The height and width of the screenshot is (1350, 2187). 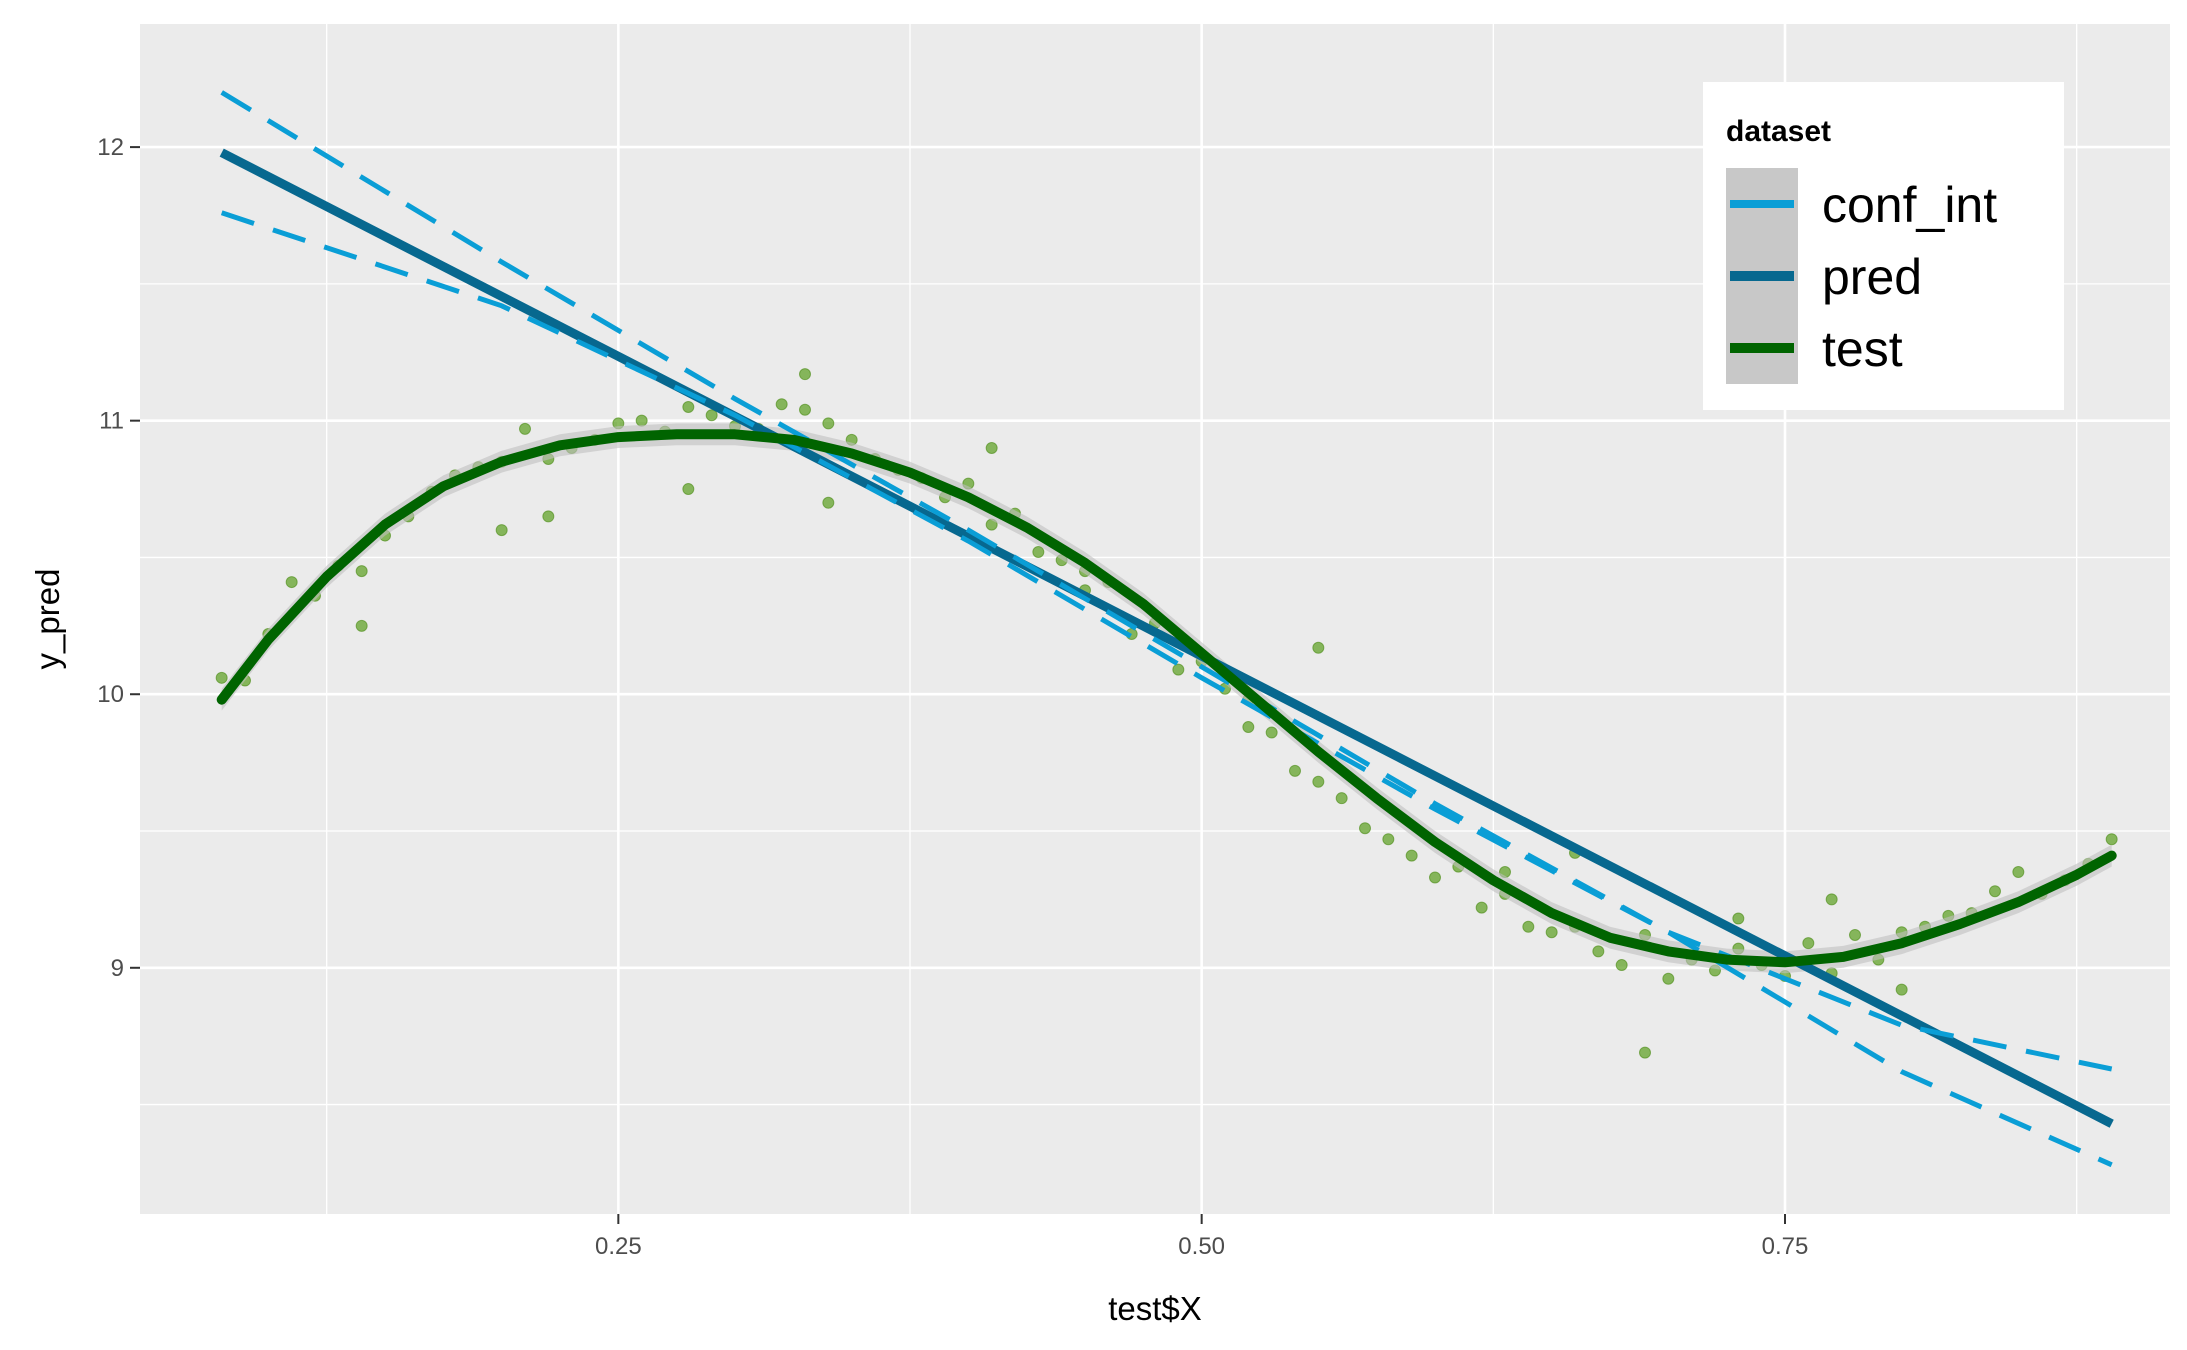 What do you see at coordinates (1201, 1246) in the screenshot?
I see `x-tick-label: 0.50` at bounding box center [1201, 1246].